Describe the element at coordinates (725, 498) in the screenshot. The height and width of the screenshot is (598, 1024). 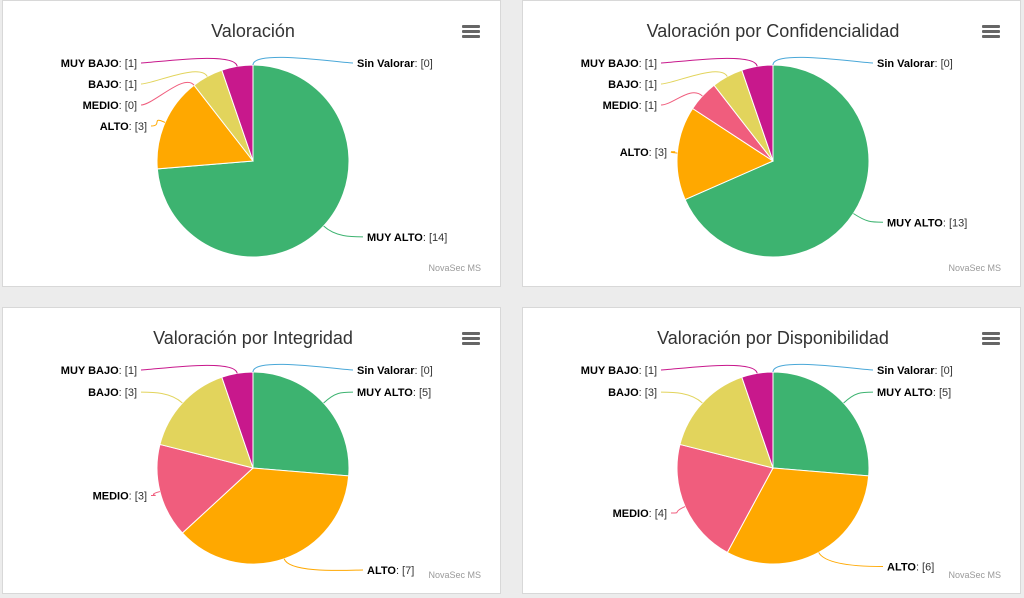
I see `pie-slice-medio` at that location.